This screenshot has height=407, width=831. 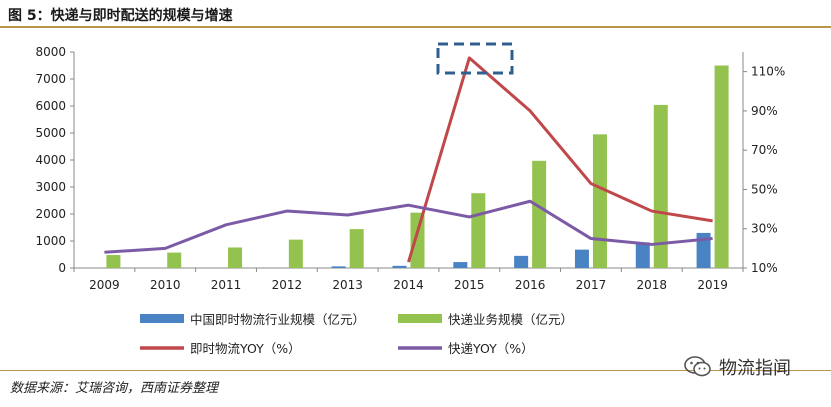 I want to click on title-divider, so click(x=415, y=27).